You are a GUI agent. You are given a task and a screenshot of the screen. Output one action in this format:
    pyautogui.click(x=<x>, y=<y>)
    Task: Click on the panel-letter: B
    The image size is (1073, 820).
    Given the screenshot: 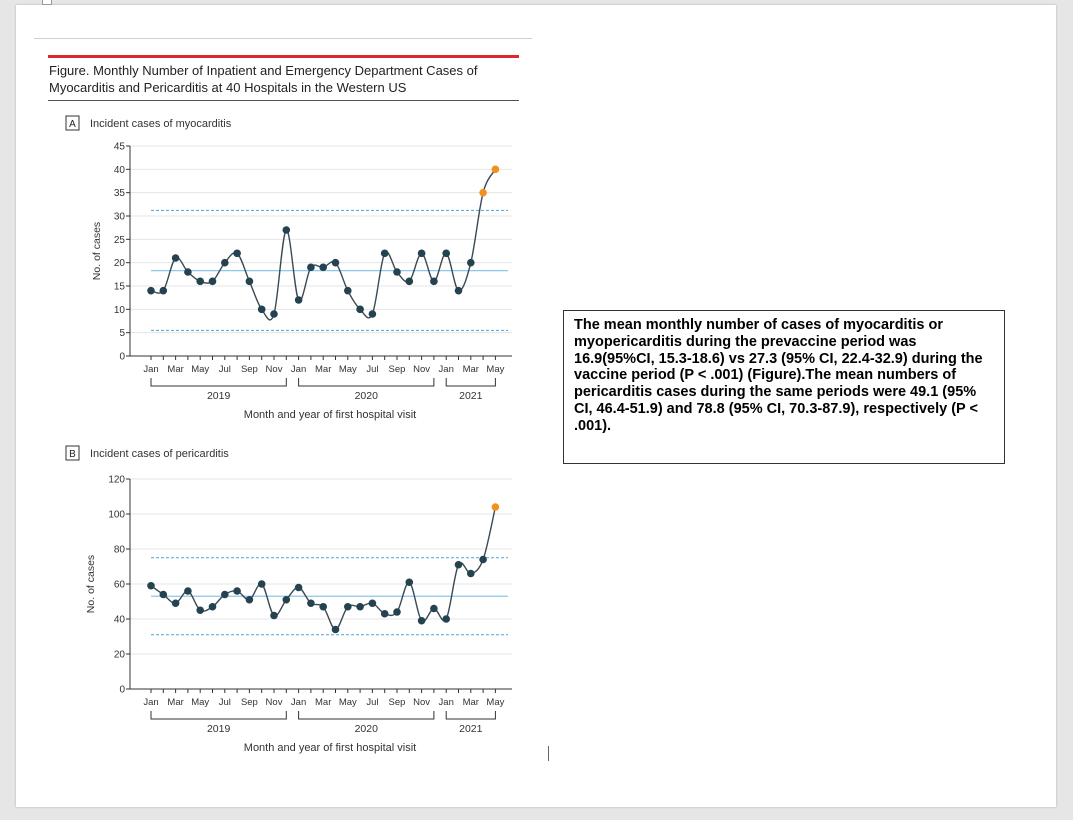 What is the action you would take?
    pyautogui.click(x=72, y=454)
    